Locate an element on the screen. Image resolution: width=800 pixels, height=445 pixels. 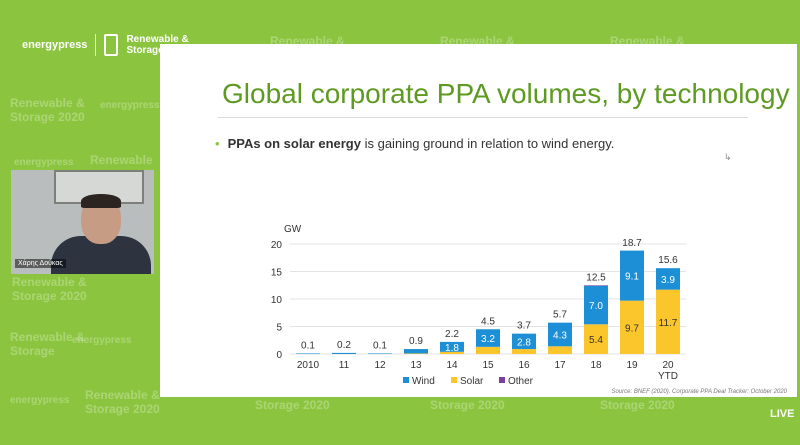
y-unit-label: GW is located at coordinates (293, 229).